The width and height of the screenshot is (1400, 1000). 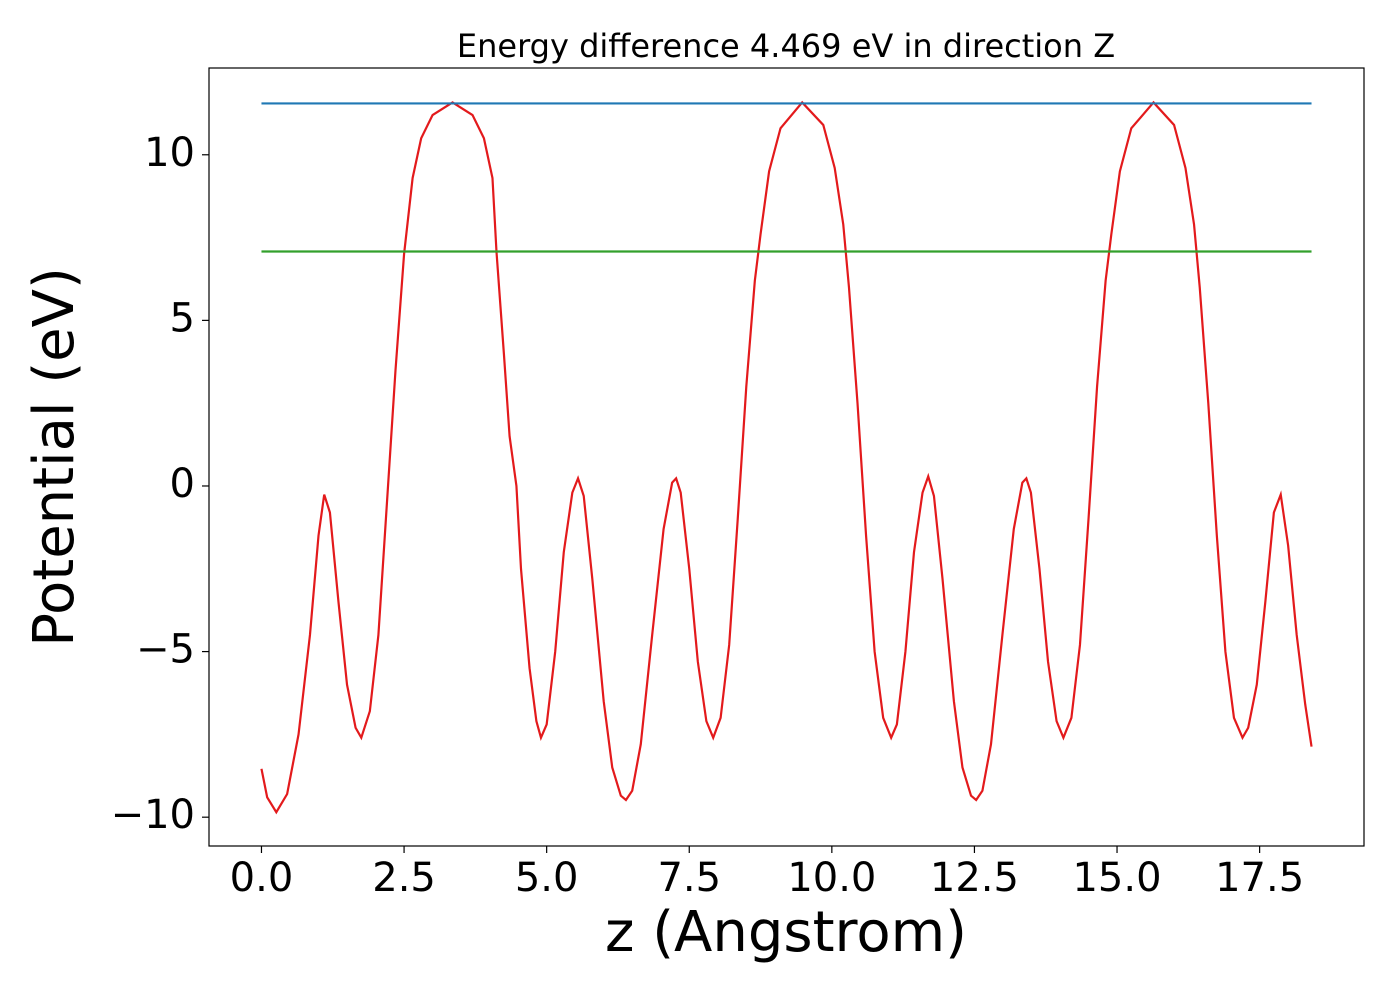 I want to click on x-tick-label: 0.0, so click(x=262, y=878).